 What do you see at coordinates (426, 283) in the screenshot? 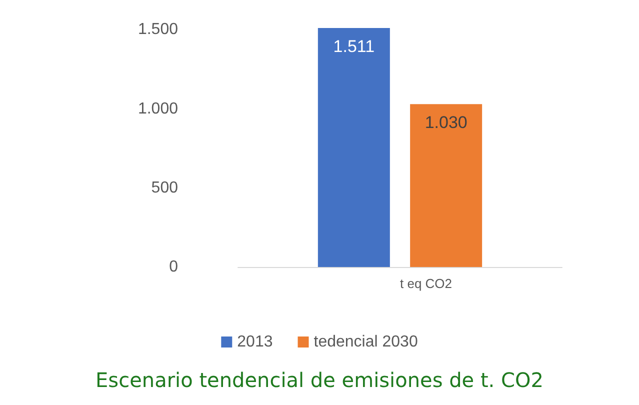
I see `x-tick-label: t eq CO2` at bounding box center [426, 283].